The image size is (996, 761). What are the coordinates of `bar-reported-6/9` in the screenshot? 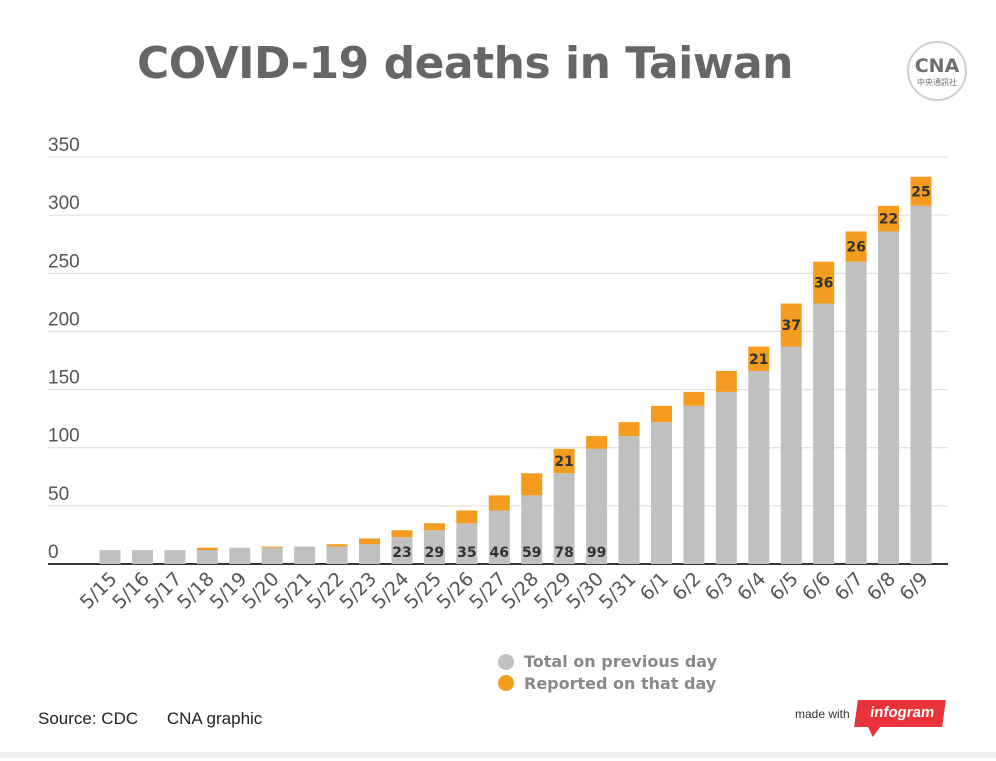 It's located at (921, 191).